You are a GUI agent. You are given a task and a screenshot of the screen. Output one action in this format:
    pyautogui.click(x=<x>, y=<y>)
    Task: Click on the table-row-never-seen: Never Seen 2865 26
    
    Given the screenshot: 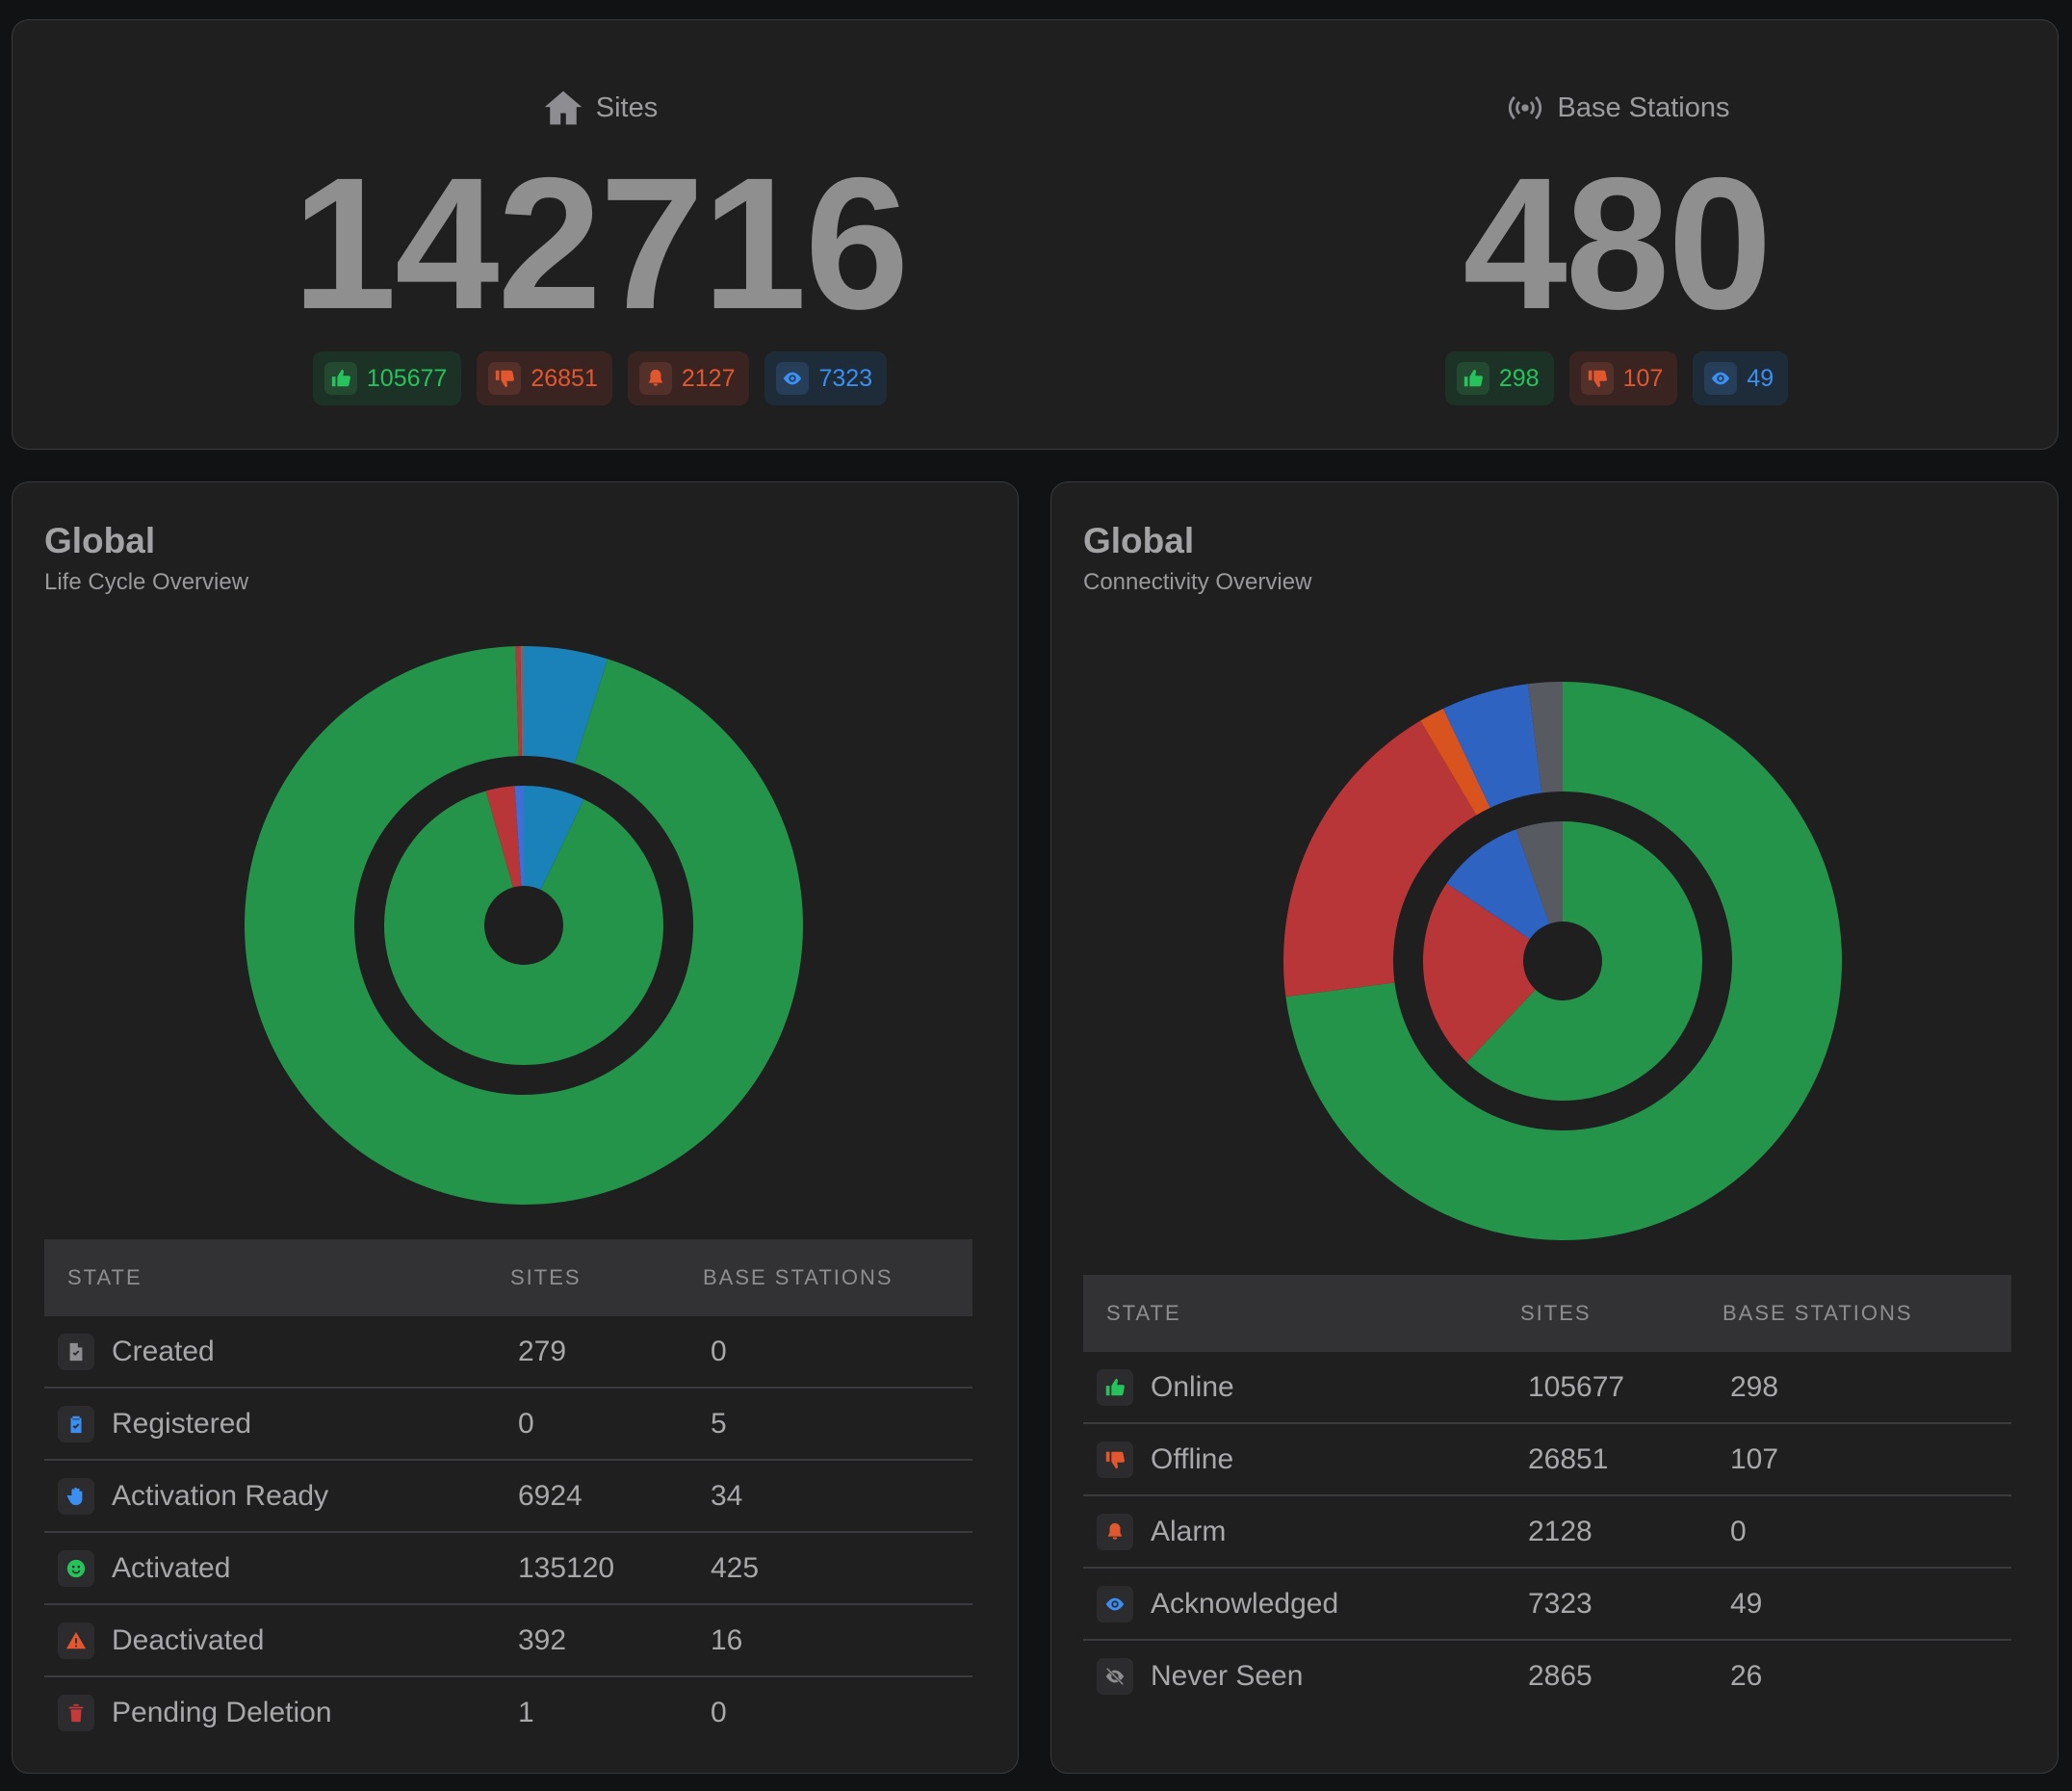 What is the action you would take?
    pyautogui.click(x=1547, y=1675)
    